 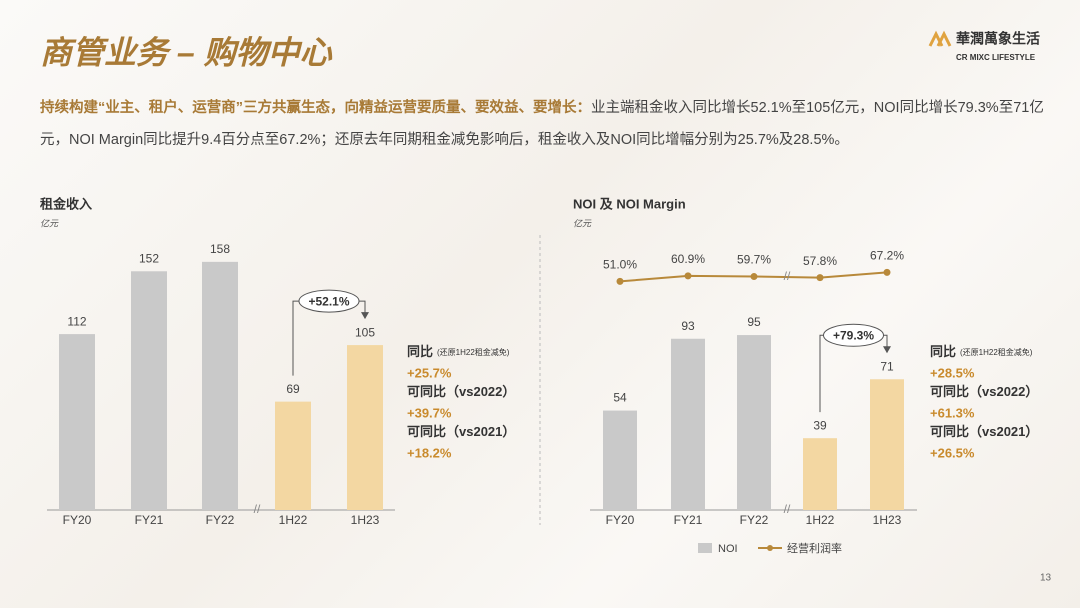 What do you see at coordinates (705, 548) in the screenshot?
I see `legend-swatch` at bounding box center [705, 548].